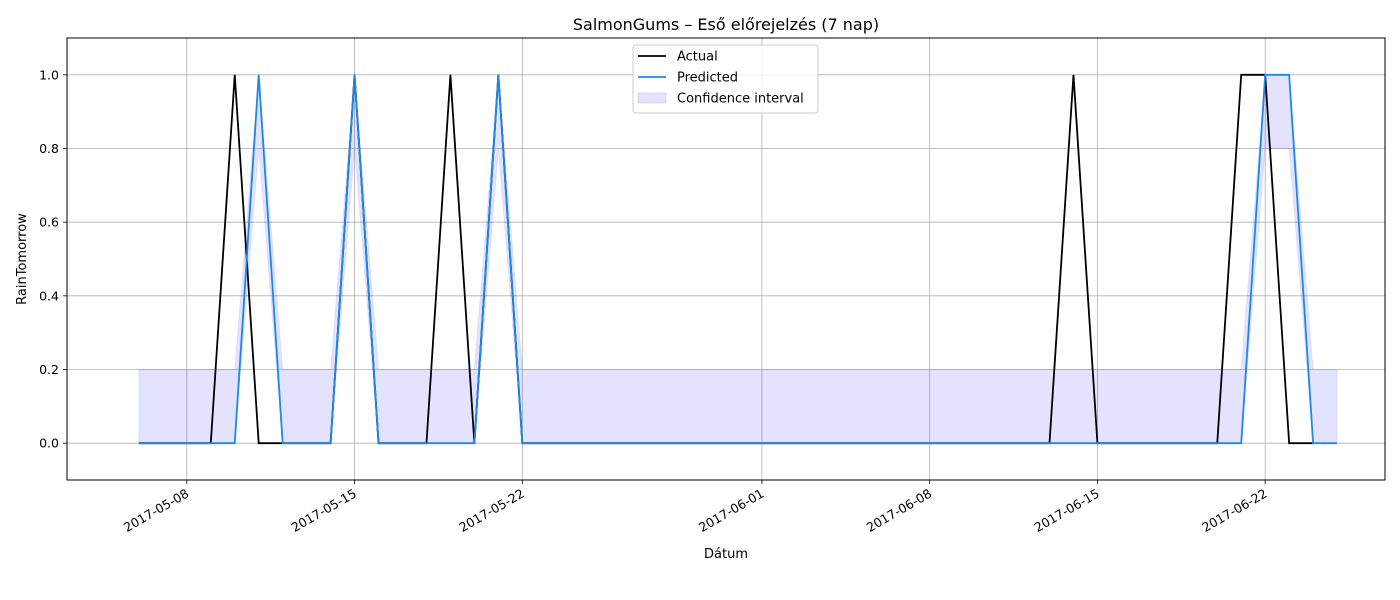 This screenshot has width=1400, height=600. Describe the element at coordinates (49, 222) in the screenshot. I see `y-tick-label: 0.6` at that location.